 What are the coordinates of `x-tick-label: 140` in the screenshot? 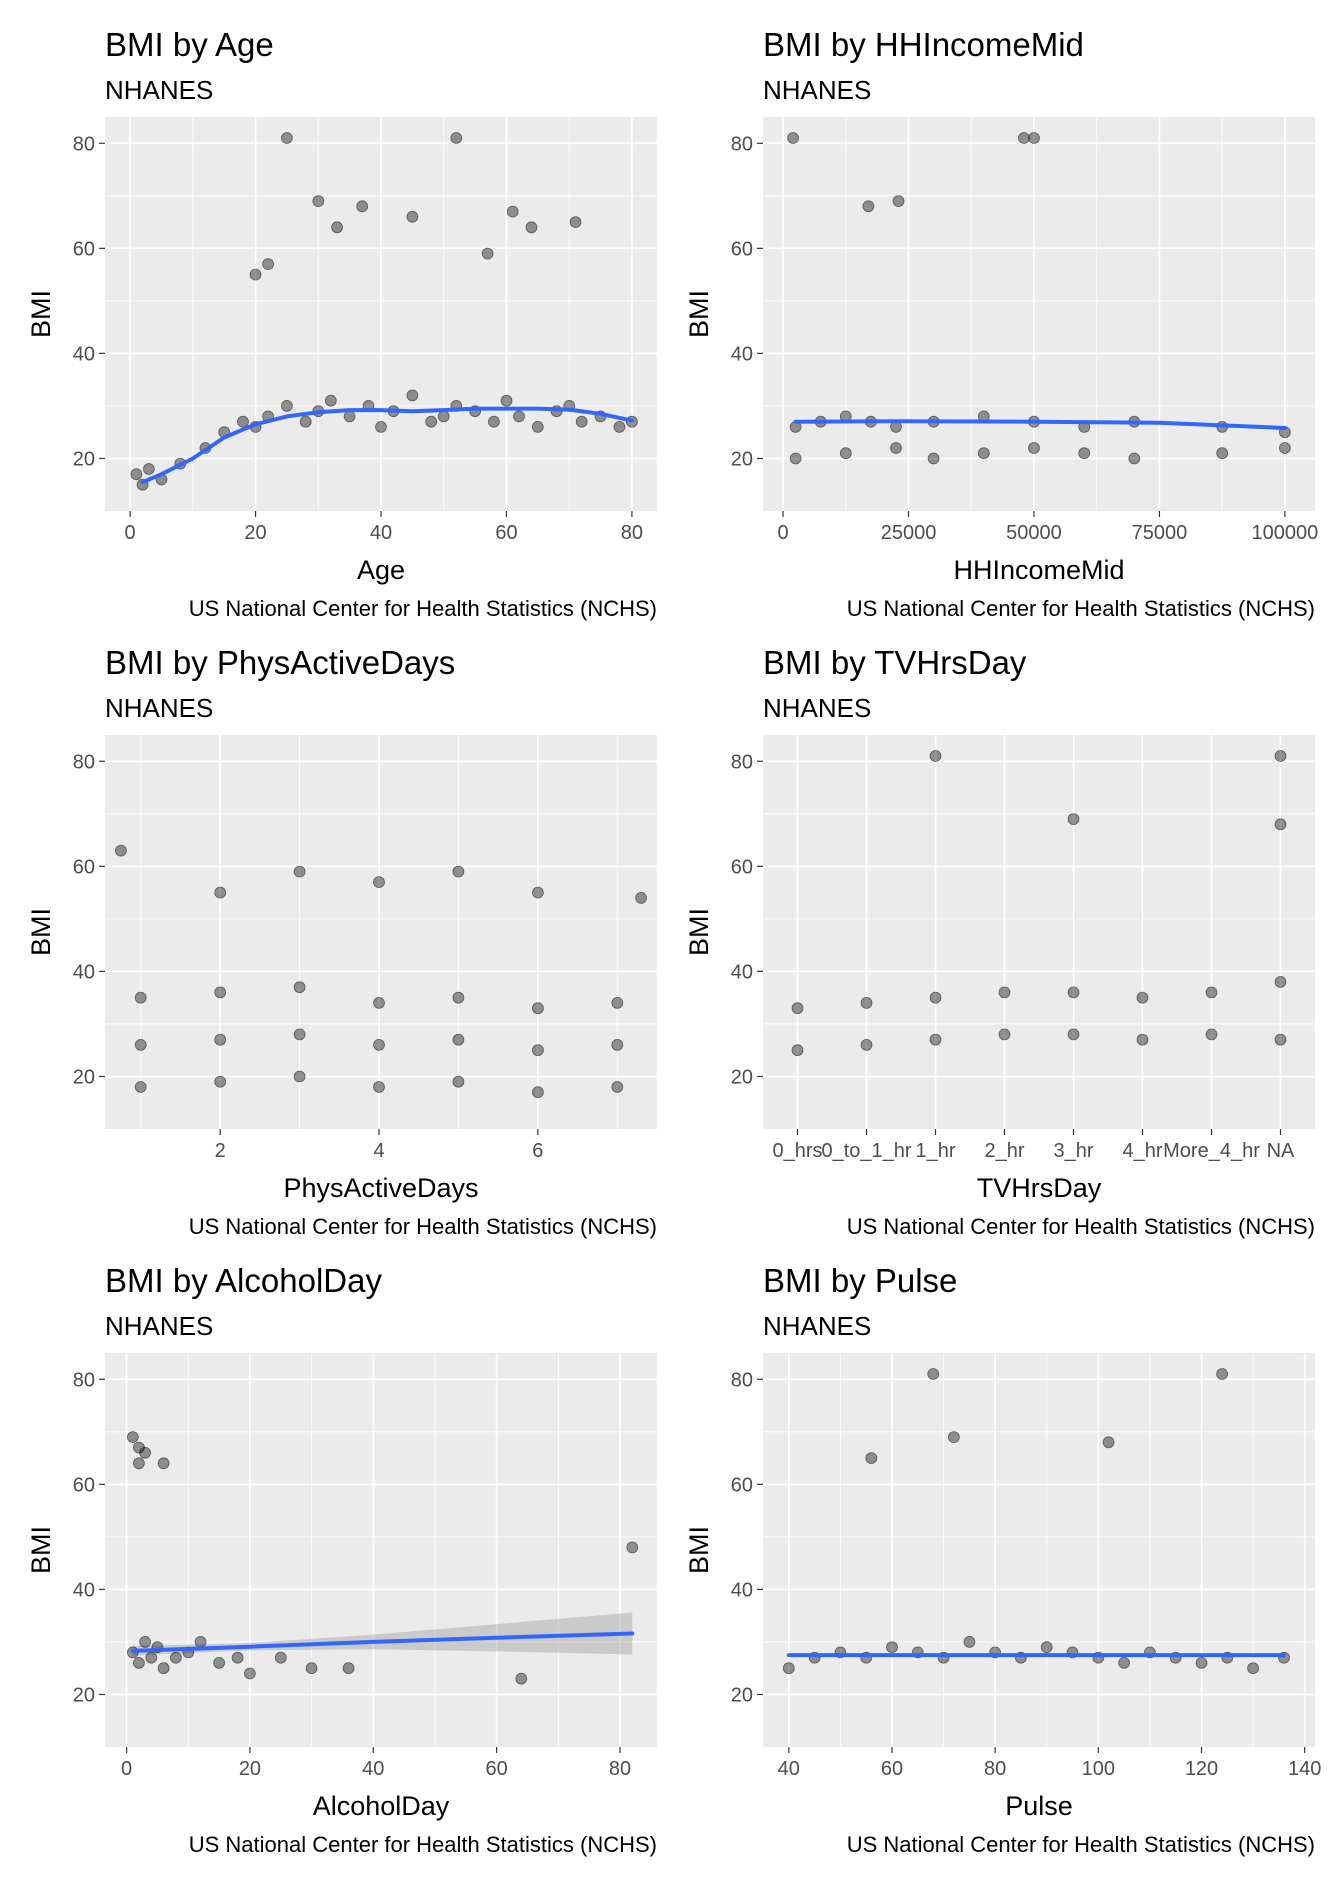 It's located at (1304, 1769).